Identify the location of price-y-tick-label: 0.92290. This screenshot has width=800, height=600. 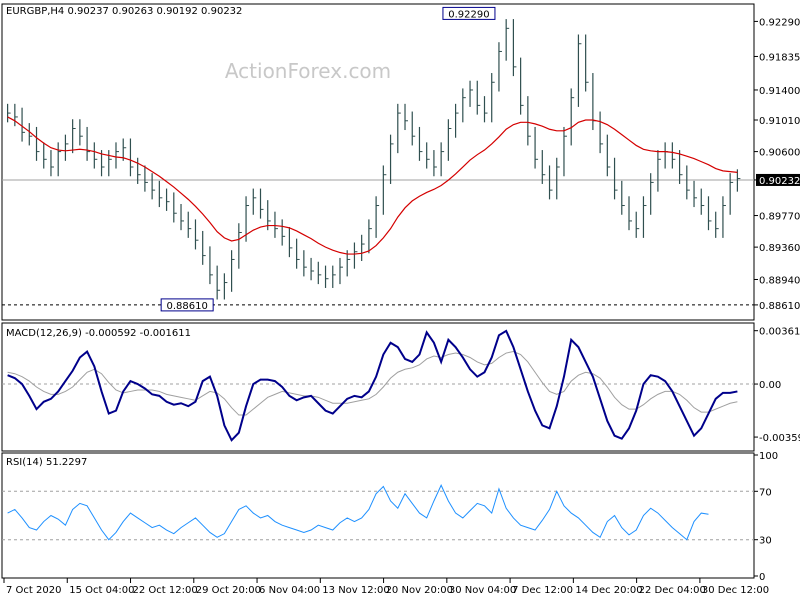
(779, 22).